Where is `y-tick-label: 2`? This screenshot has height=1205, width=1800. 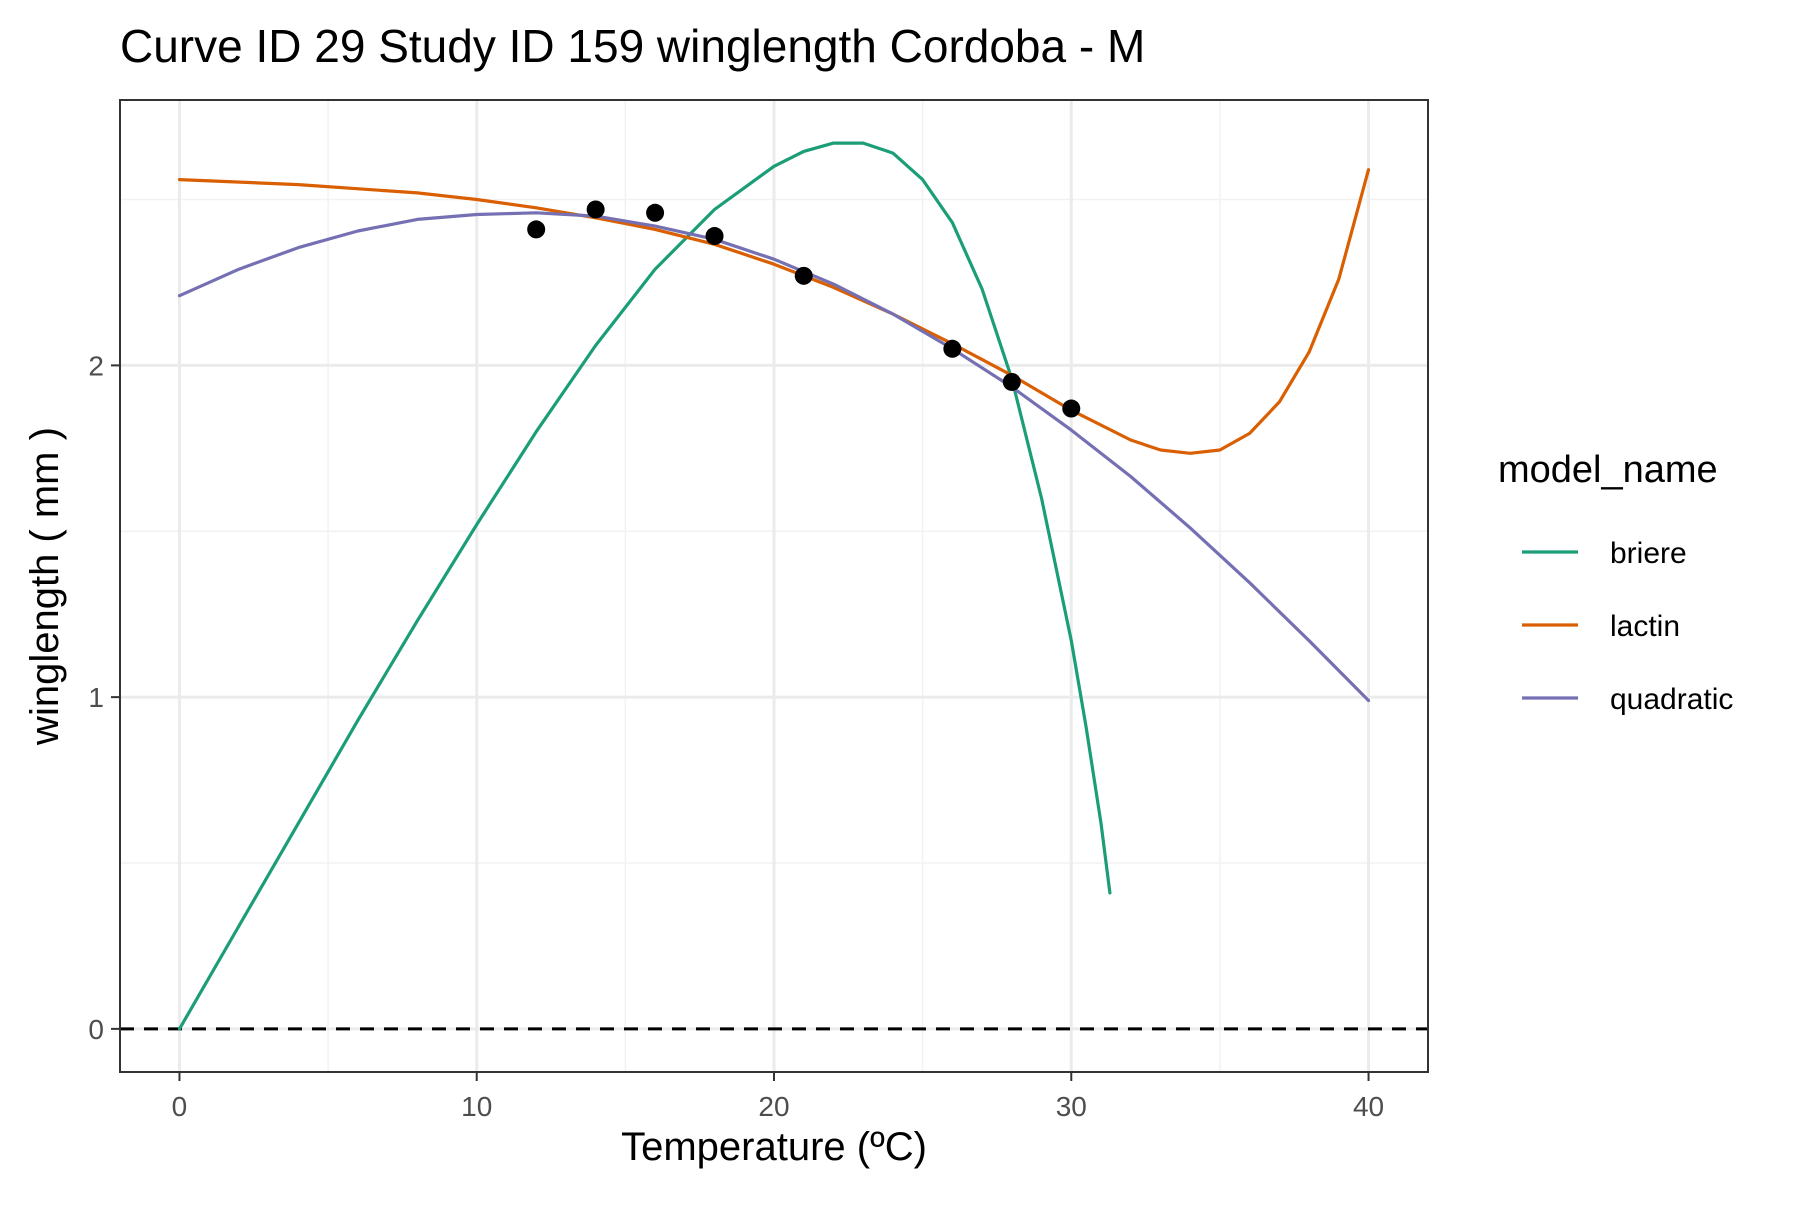 y-tick-label: 2 is located at coordinates (96, 365).